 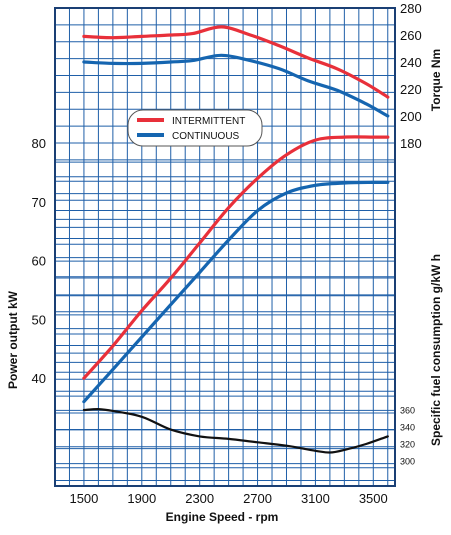 I want to click on torque-tick-label: 180, so click(x=411, y=143).